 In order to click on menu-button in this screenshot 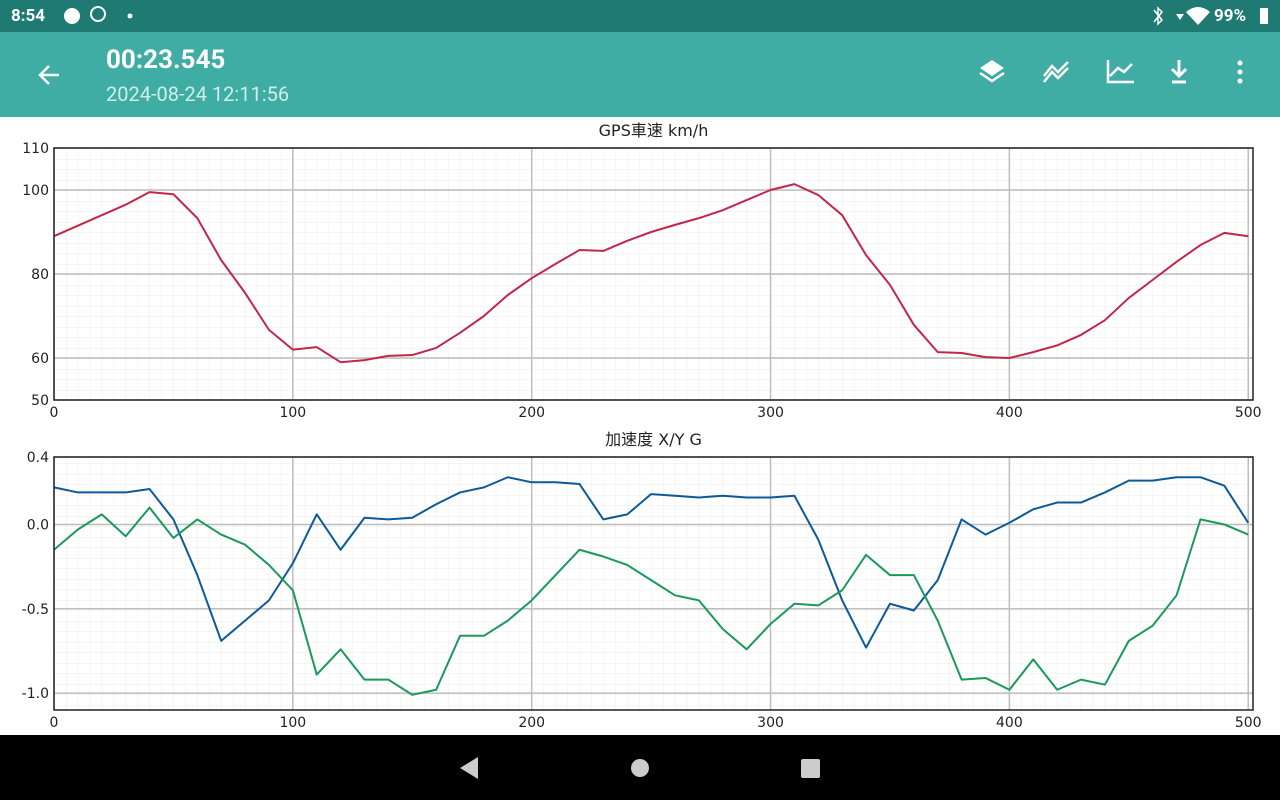, I will do `click(1240, 72)`.